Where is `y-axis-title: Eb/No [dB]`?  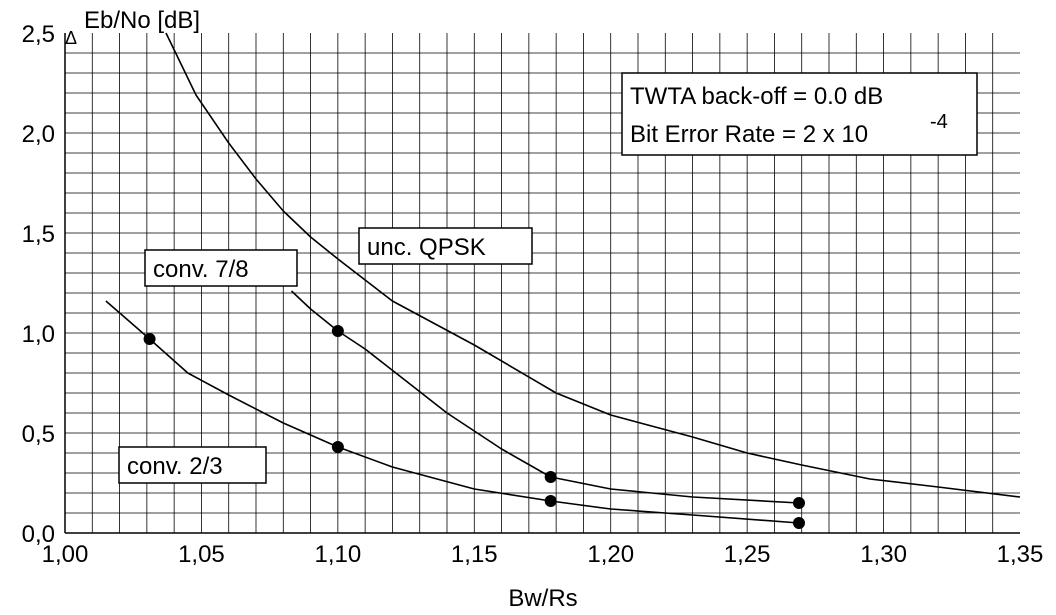 y-axis-title: Eb/No [dB] is located at coordinates (142, 20).